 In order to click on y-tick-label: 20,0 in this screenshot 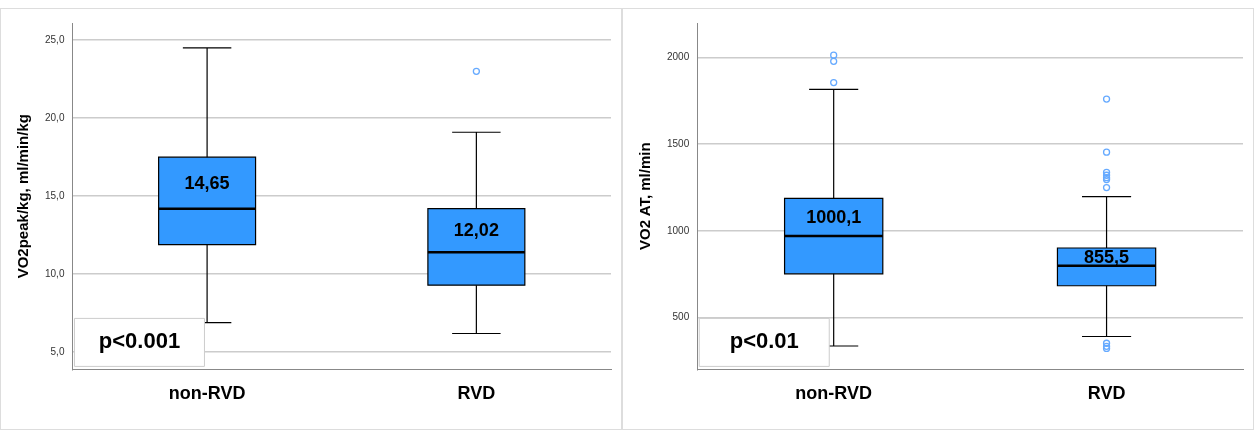, I will do `click(54, 117)`.